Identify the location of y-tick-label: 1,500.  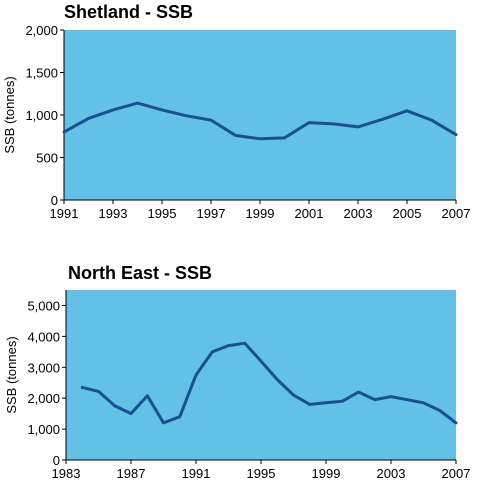
(41, 73).